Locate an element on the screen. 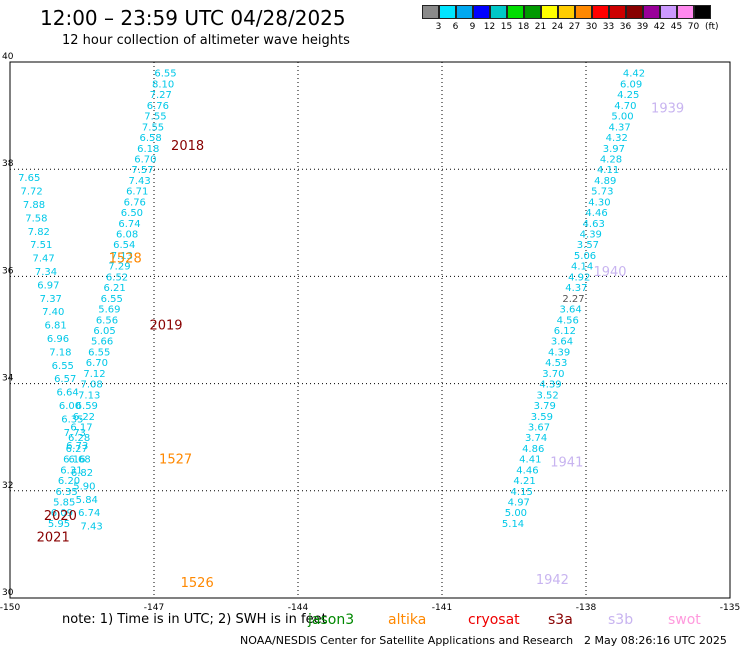 This screenshot has width=740, height=650. wave-height-point: 7.13 is located at coordinates (89, 395).